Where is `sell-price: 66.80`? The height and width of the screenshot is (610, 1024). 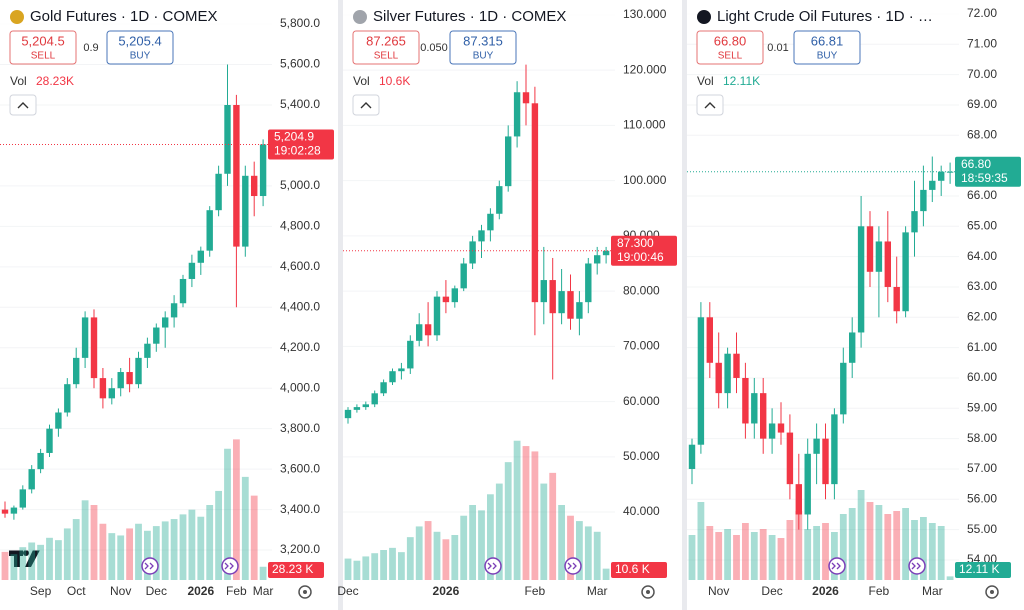
sell-price: 66.80 is located at coordinates (730, 40).